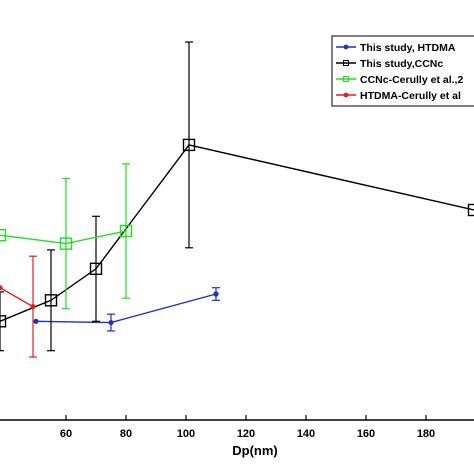 This screenshot has height=474, width=474. Describe the element at coordinates (255, 450) in the screenshot. I see `x-axis-title: Dp(nm)` at that location.